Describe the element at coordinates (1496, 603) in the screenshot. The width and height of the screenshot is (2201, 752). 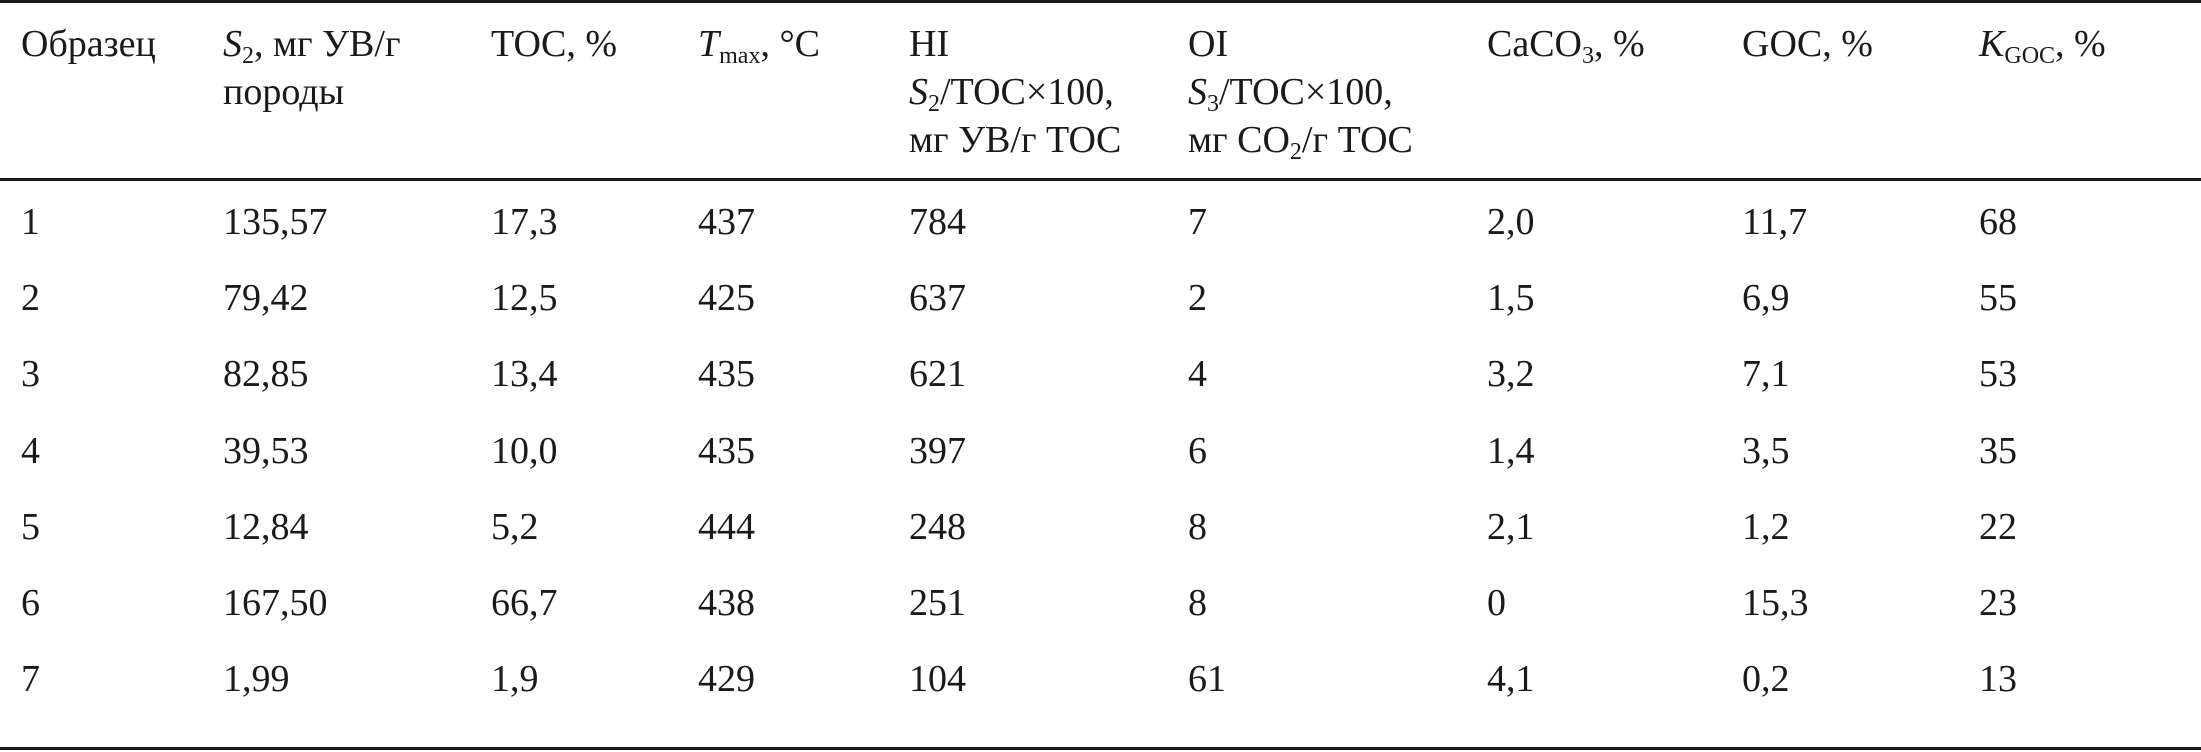
I see `cell-caco3: 0` at that location.